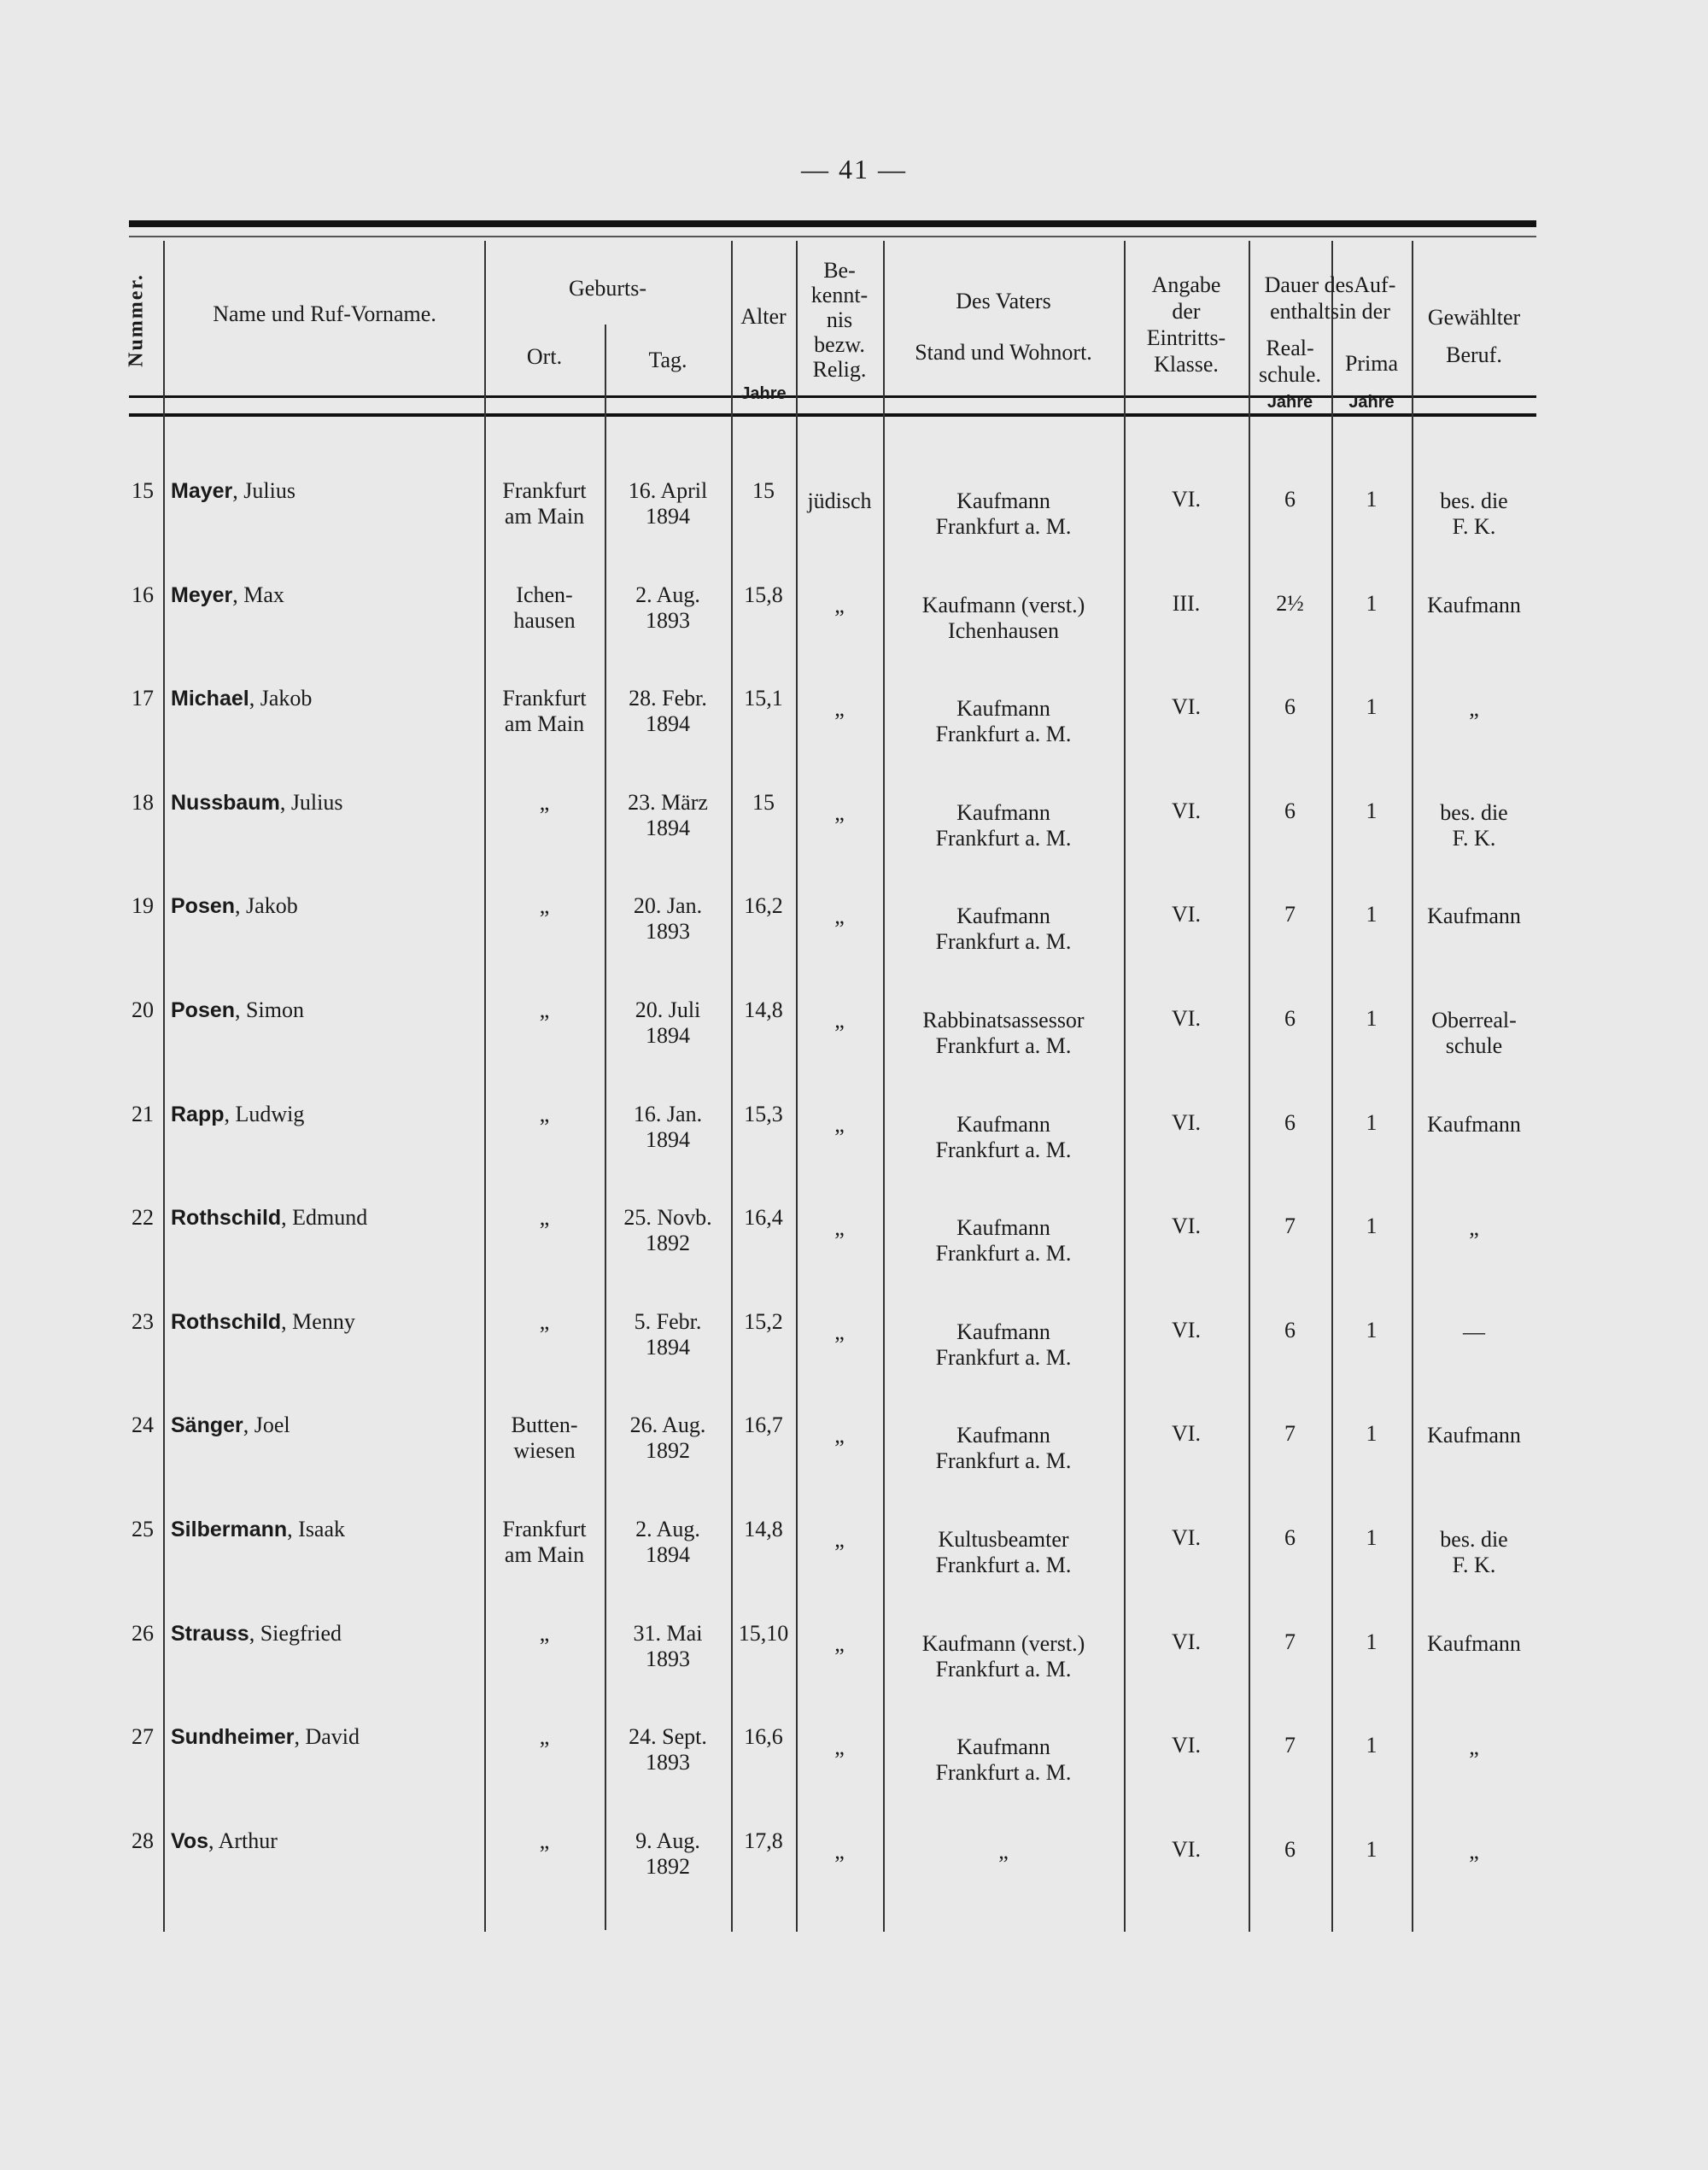 The height and width of the screenshot is (2170, 1708). Describe the element at coordinates (327, 1737) in the screenshot. I see `first-name: , David` at that location.